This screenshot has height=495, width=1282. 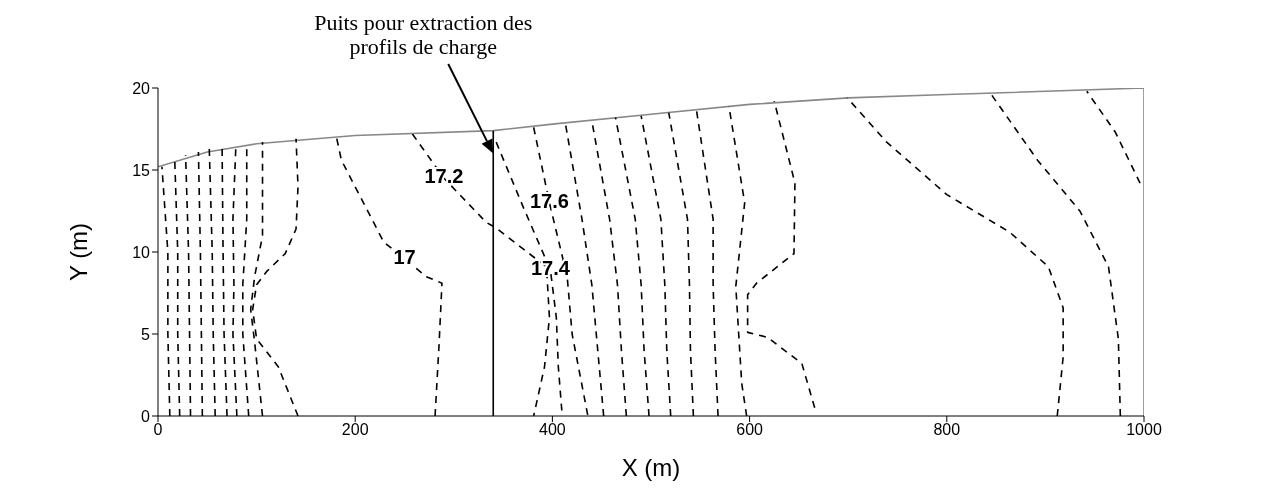 I want to click on y-tick-label: 5, so click(x=146, y=334).